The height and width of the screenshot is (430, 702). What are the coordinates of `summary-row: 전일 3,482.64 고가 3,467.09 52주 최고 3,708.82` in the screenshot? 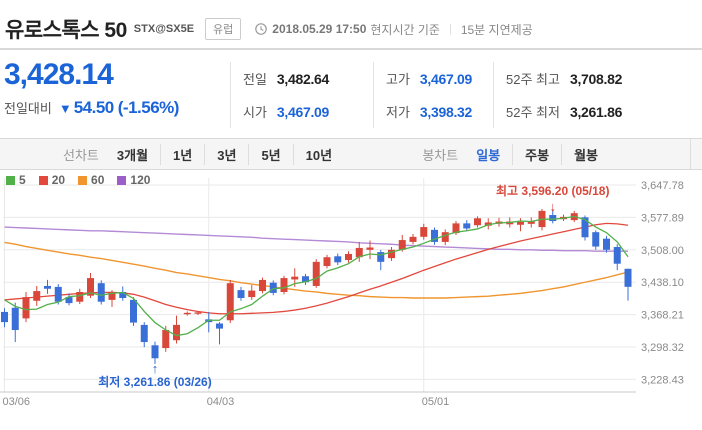 It's located at (461, 78).